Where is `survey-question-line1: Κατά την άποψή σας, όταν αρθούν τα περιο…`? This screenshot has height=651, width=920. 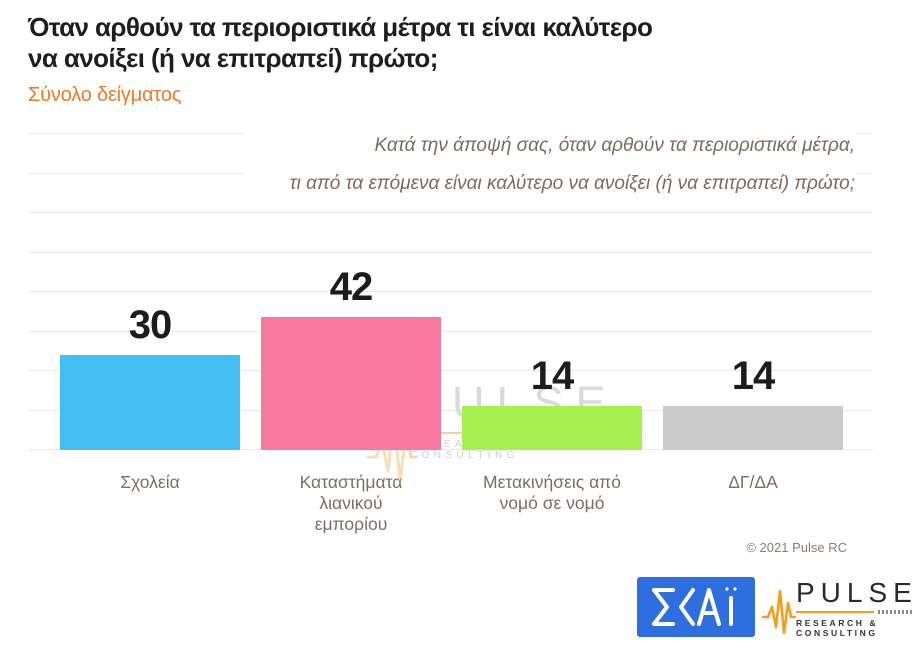 survey-question-line1: Κατά την άποψή σας, όταν αρθούν τα περιο… is located at coordinates (614, 145).